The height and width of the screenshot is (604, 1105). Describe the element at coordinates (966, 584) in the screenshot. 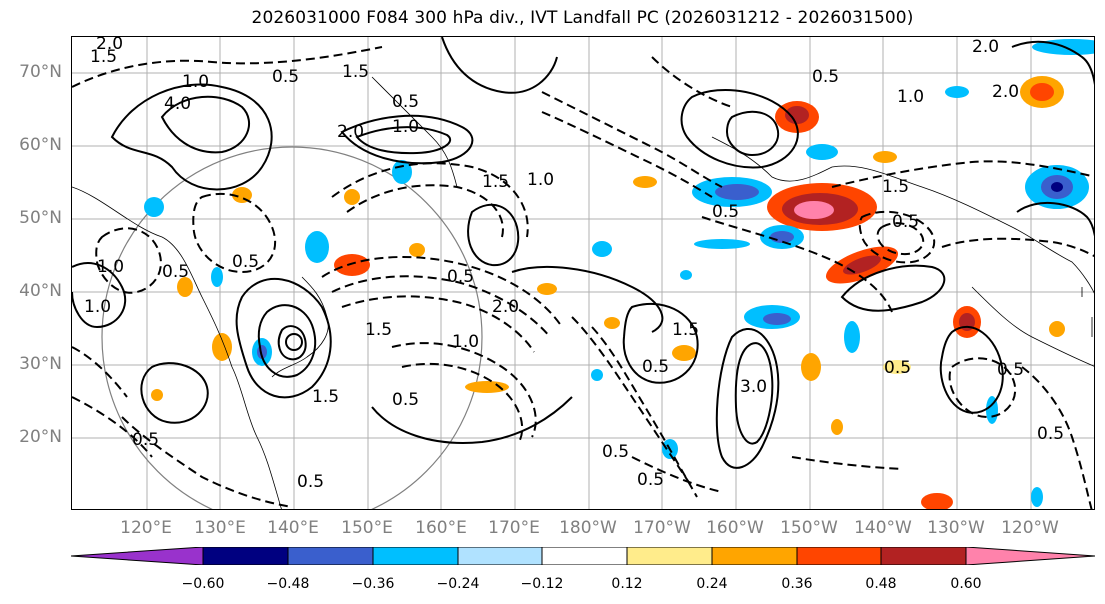

I see `colorbar-tick-label: 0.60` at that location.